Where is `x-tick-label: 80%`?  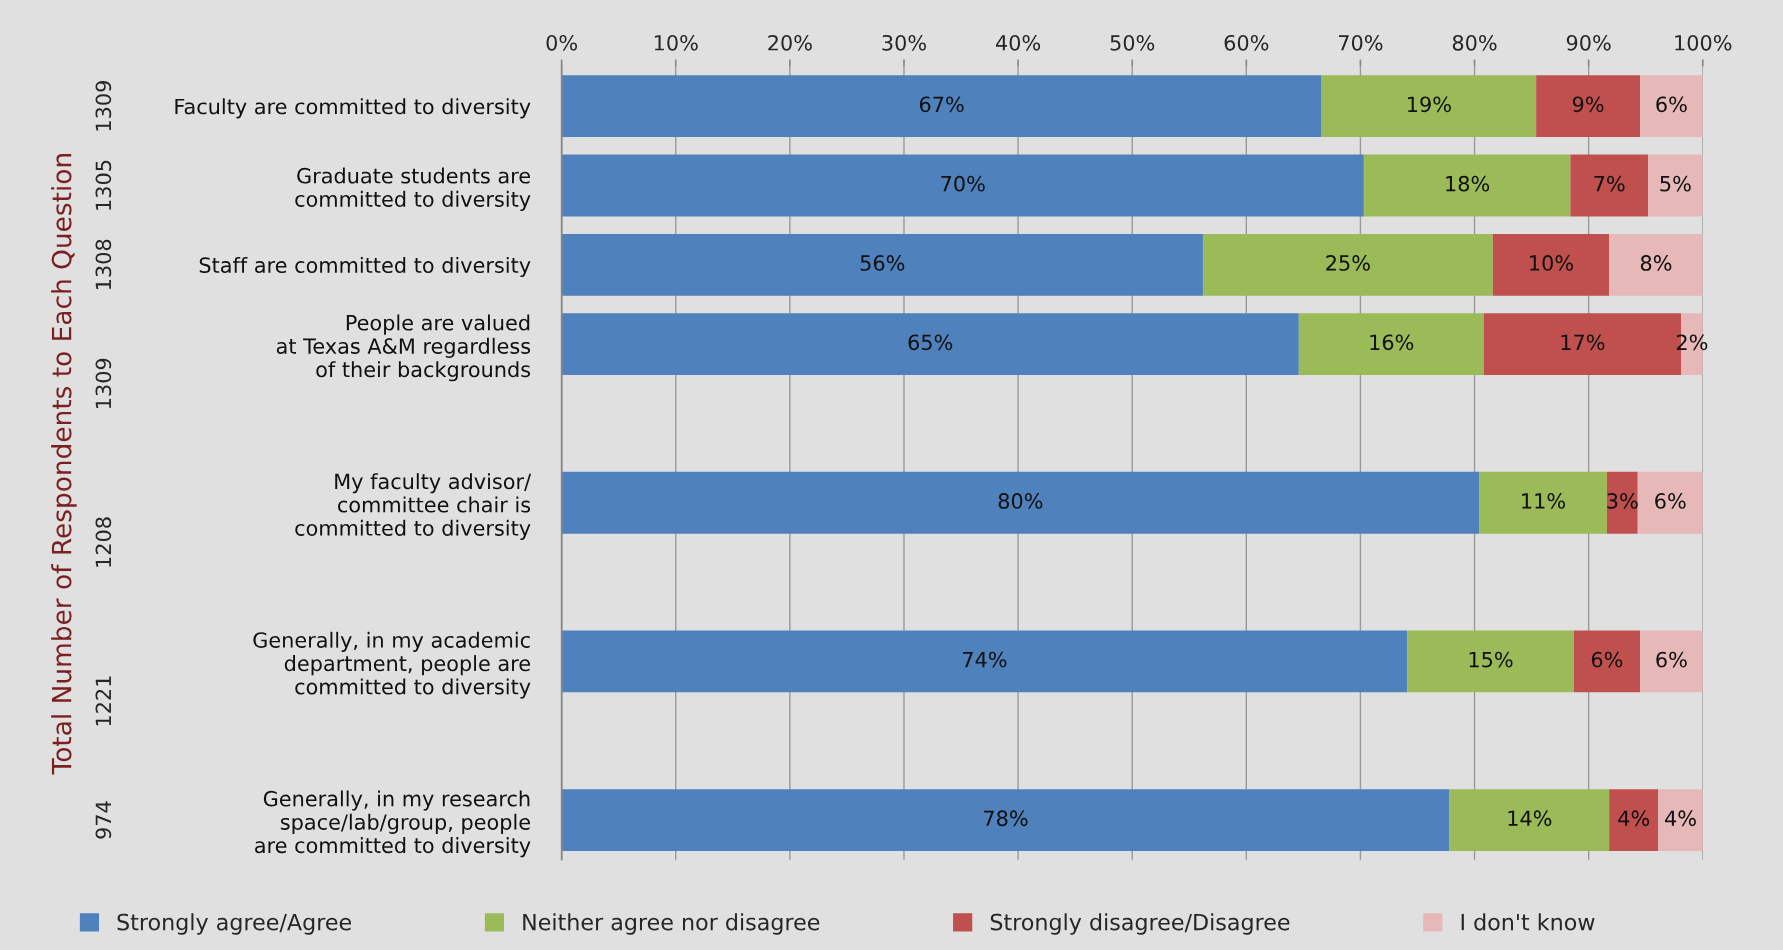 x-tick-label: 80% is located at coordinates (1474, 42).